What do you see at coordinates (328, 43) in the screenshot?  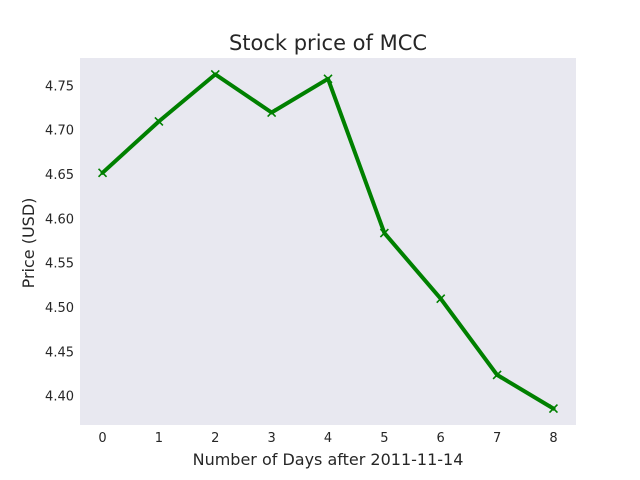 I see `chart-title: Stock price of MCC` at bounding box center [328, 43].